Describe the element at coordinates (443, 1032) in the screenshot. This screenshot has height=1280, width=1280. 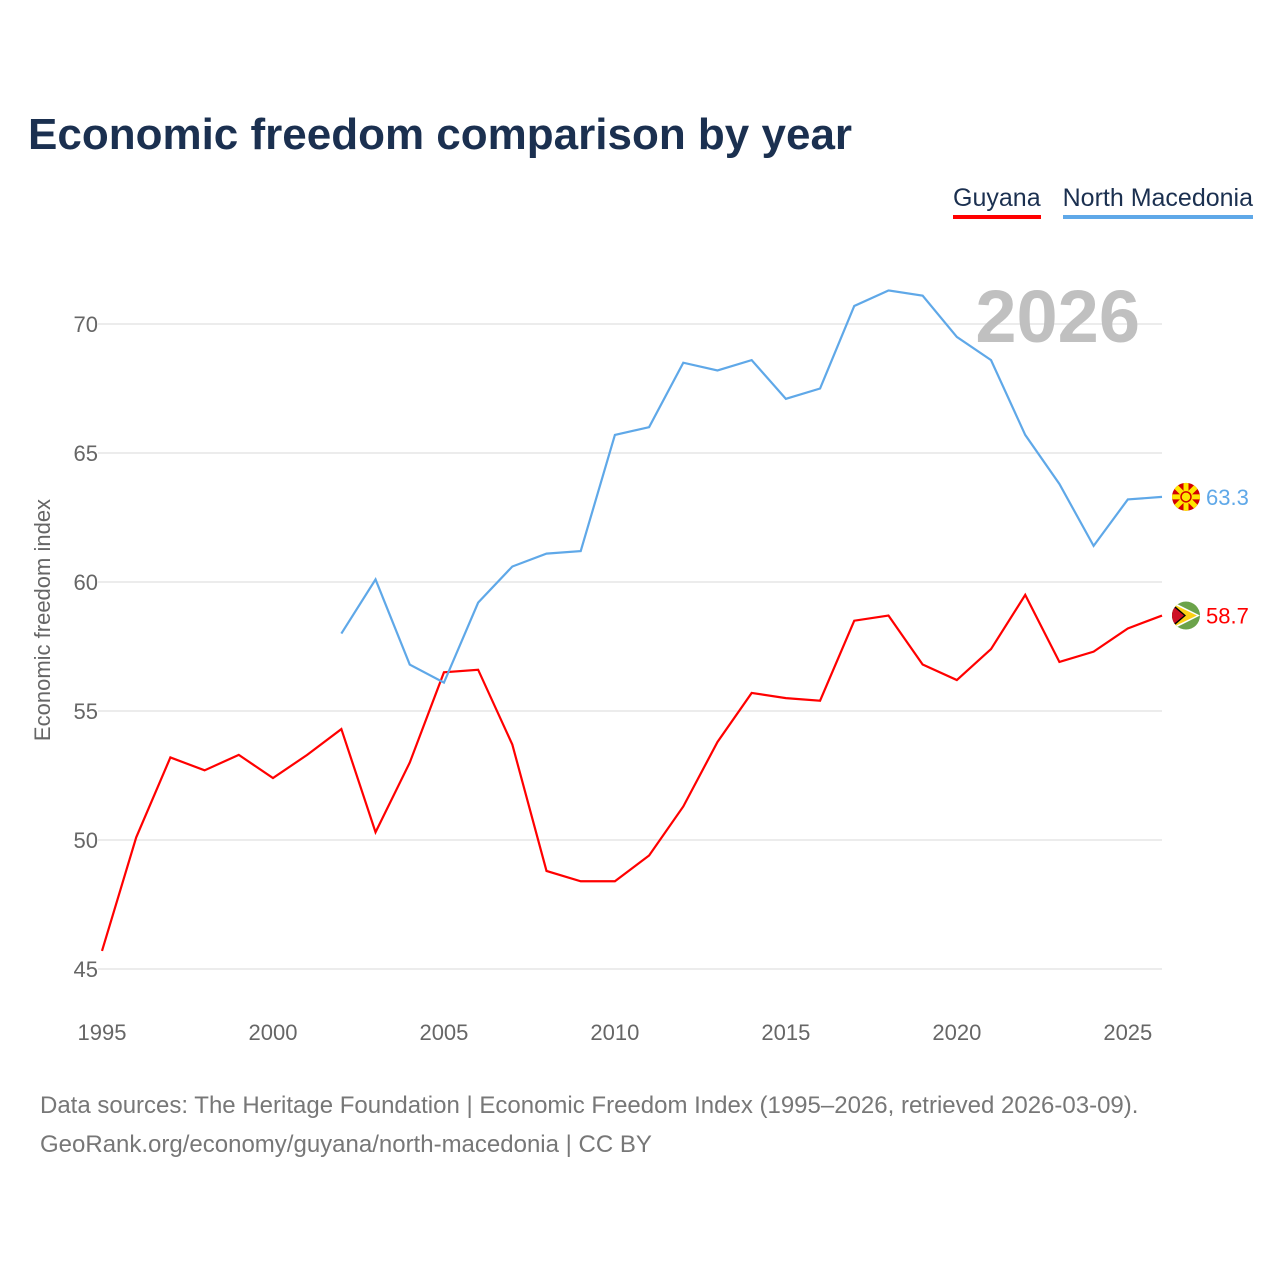
I see `x-tick-label: 2005` at that location.